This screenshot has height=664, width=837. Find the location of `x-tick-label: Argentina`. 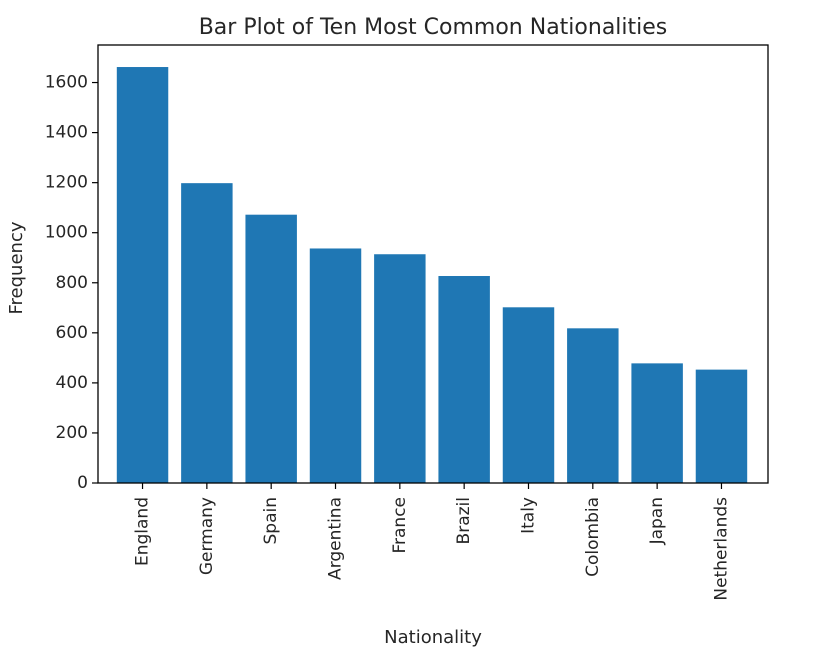

x-tick-label: Argentina is located at coordinates (336, 538).